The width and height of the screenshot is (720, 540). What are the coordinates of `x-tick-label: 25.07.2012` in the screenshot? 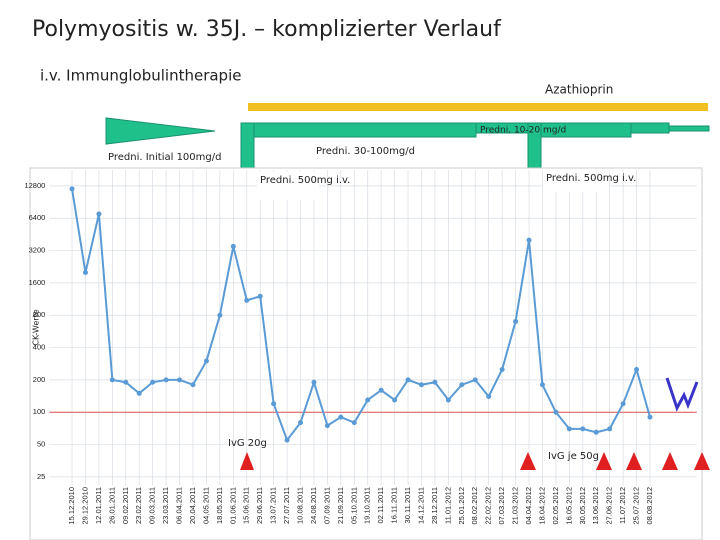 It's located at (636, 506).